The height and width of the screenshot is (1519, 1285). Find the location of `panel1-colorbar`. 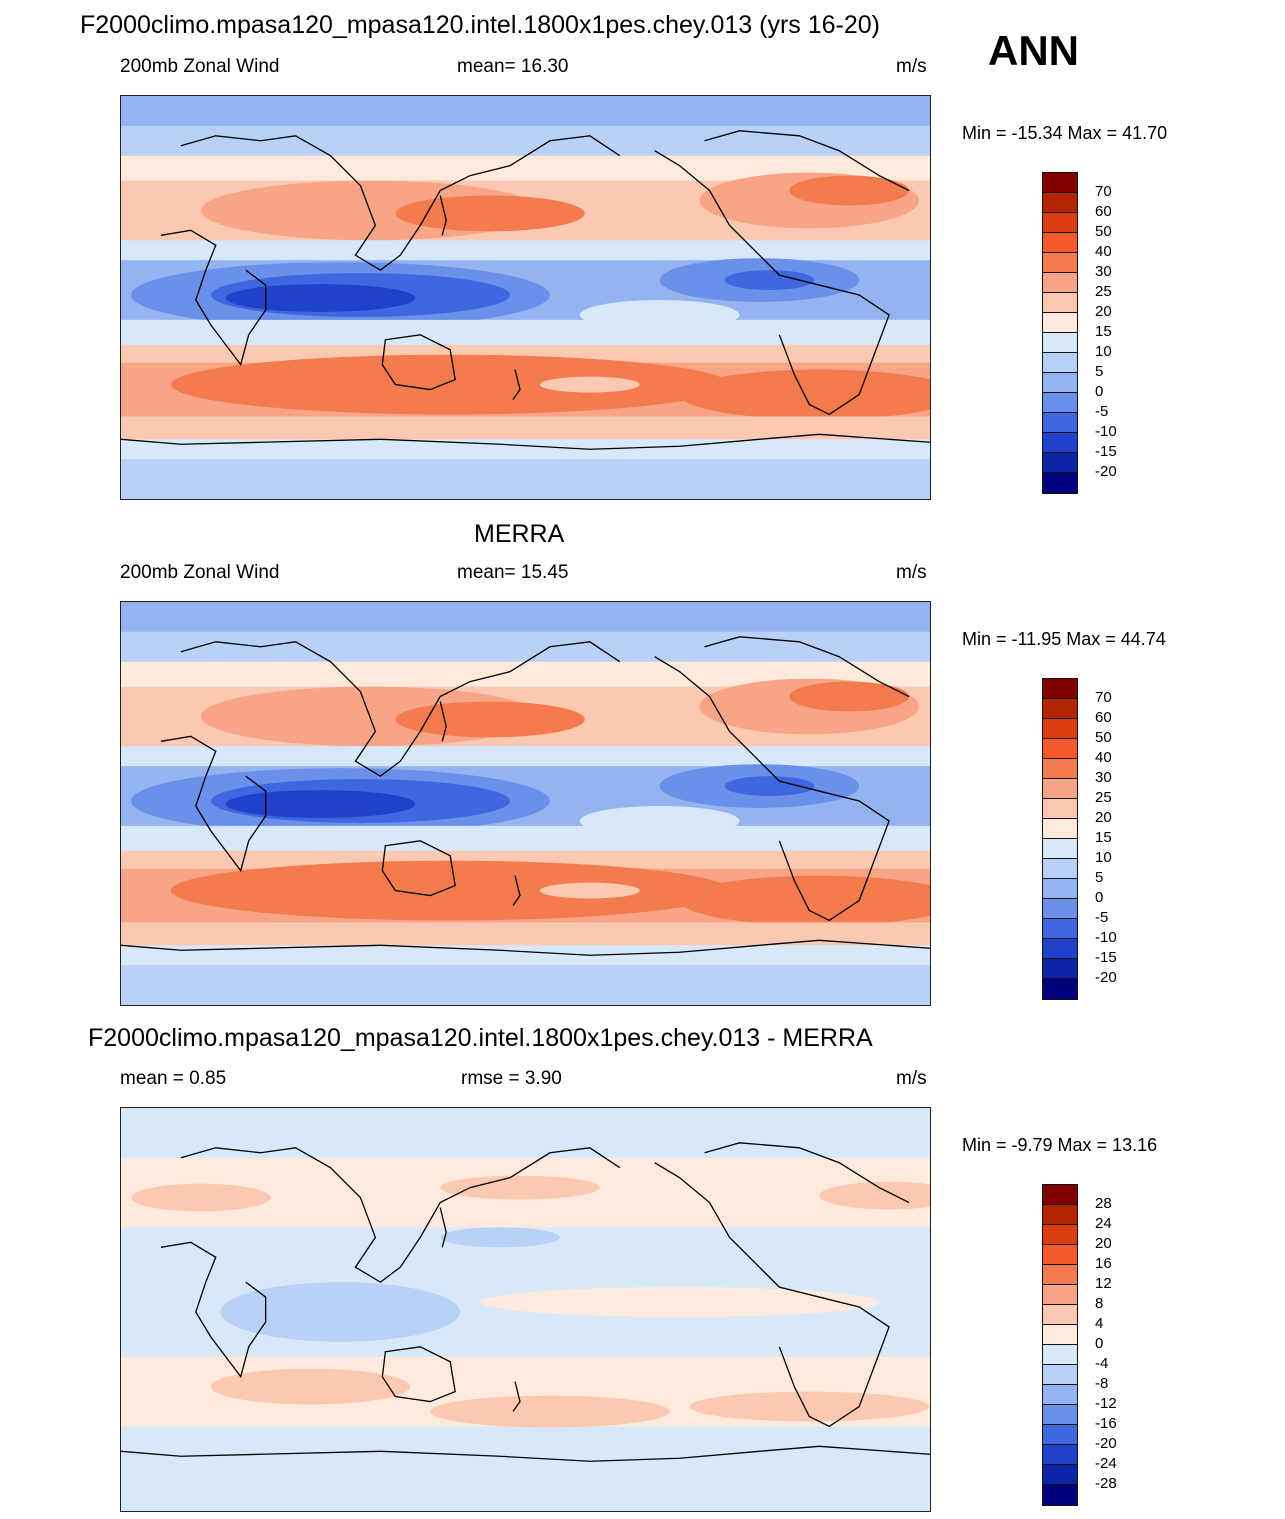

panel1-colorbar is located at coordinates (1060, 333).